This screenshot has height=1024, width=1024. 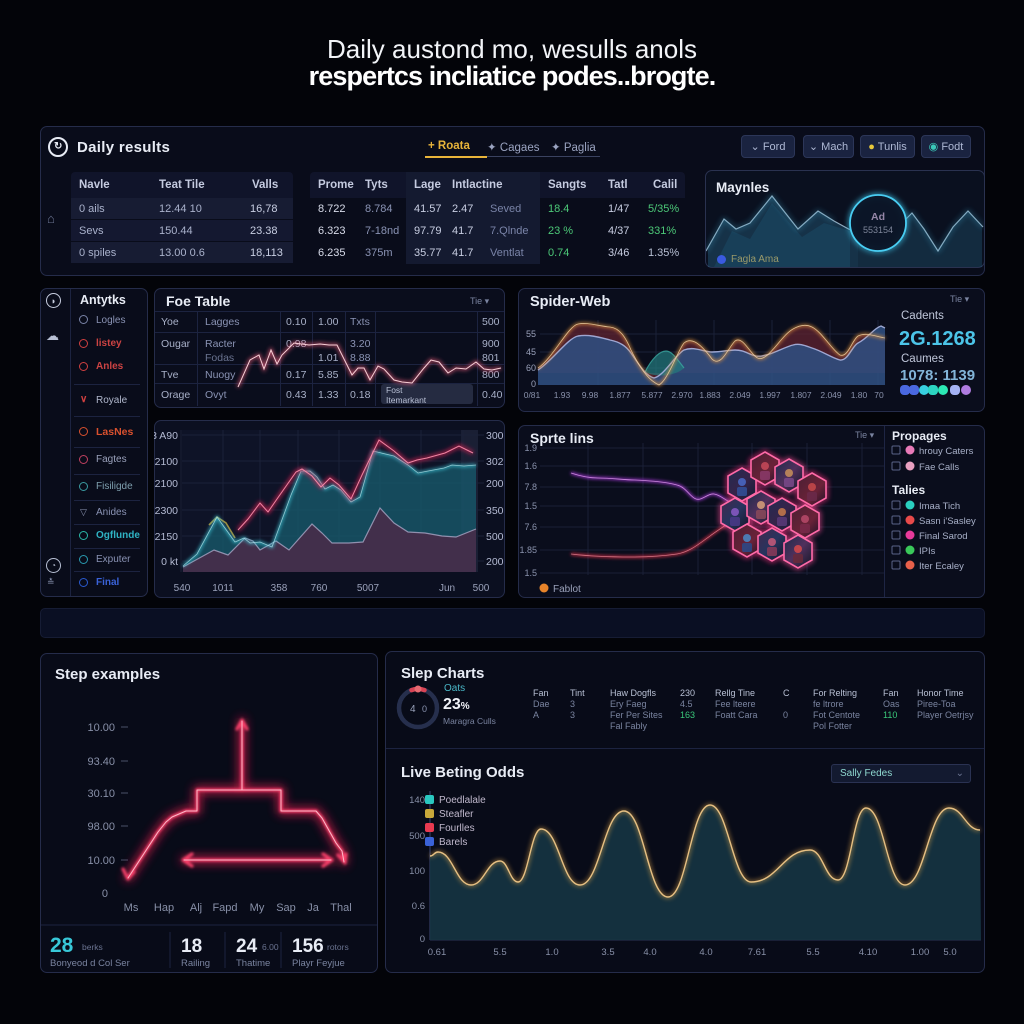 What do you see at coordinates (253, 963) in the screenshot?
I see `svg-text: Thatime` at bounding box center [253, 963].